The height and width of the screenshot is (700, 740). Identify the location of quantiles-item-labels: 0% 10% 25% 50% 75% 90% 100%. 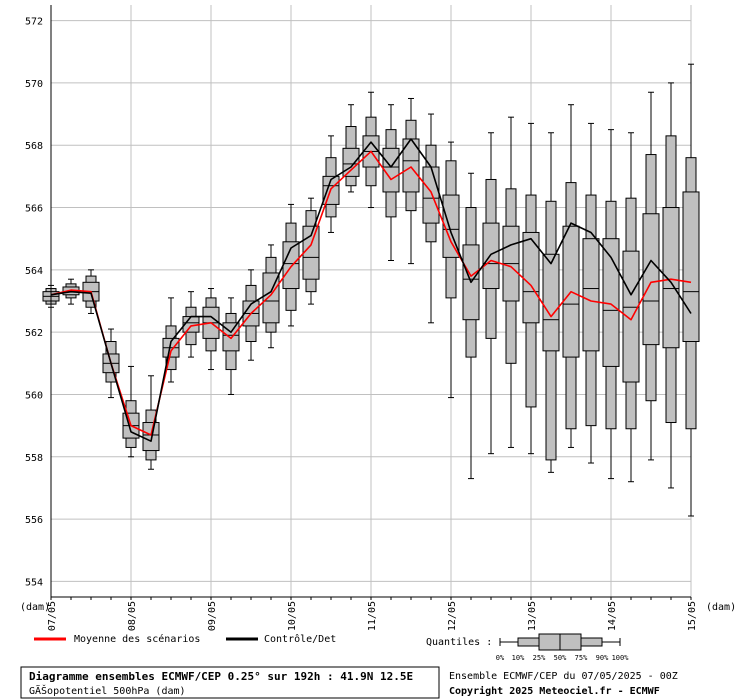
(562, 658).